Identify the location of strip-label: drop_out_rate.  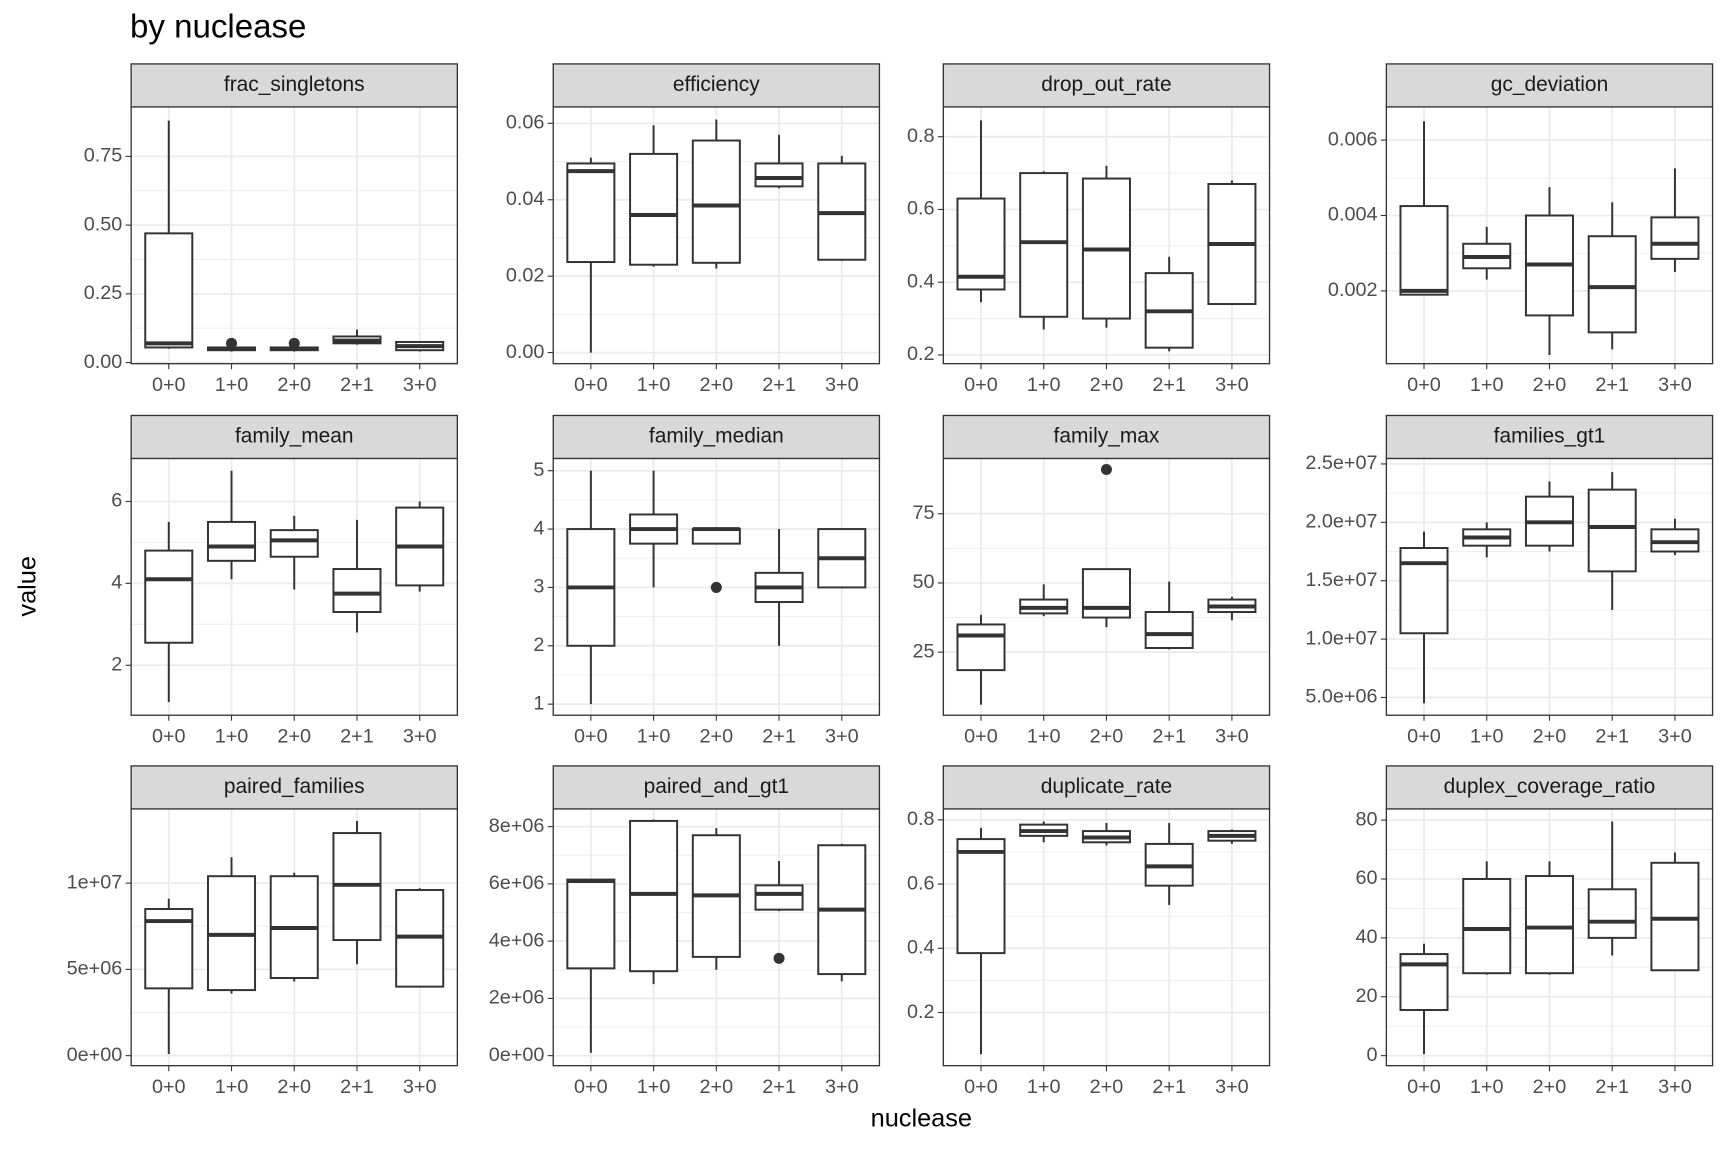
(1106, 84).